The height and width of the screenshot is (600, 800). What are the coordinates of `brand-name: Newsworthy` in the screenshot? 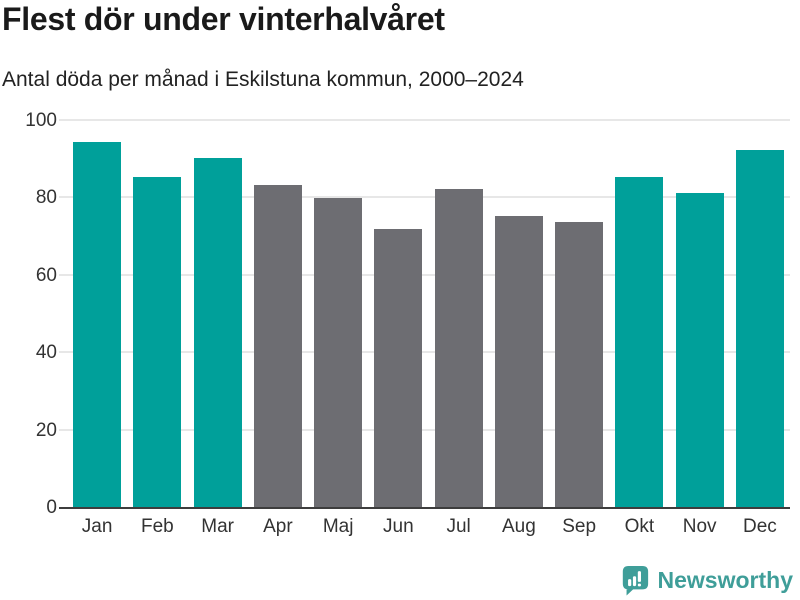 It's located at (725, 579).